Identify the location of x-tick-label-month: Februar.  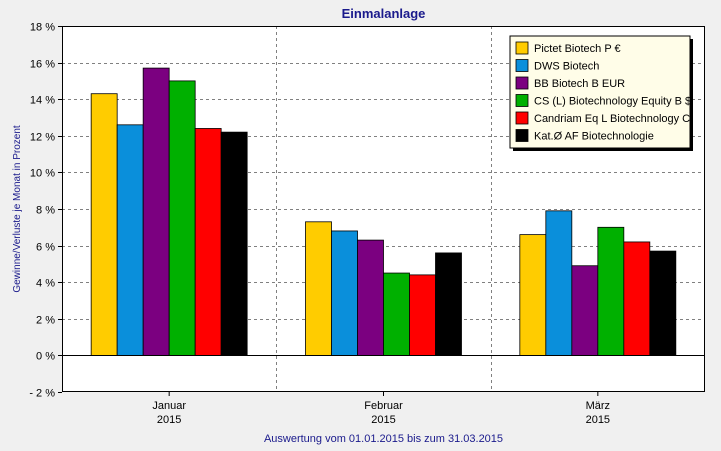
(383, 406).